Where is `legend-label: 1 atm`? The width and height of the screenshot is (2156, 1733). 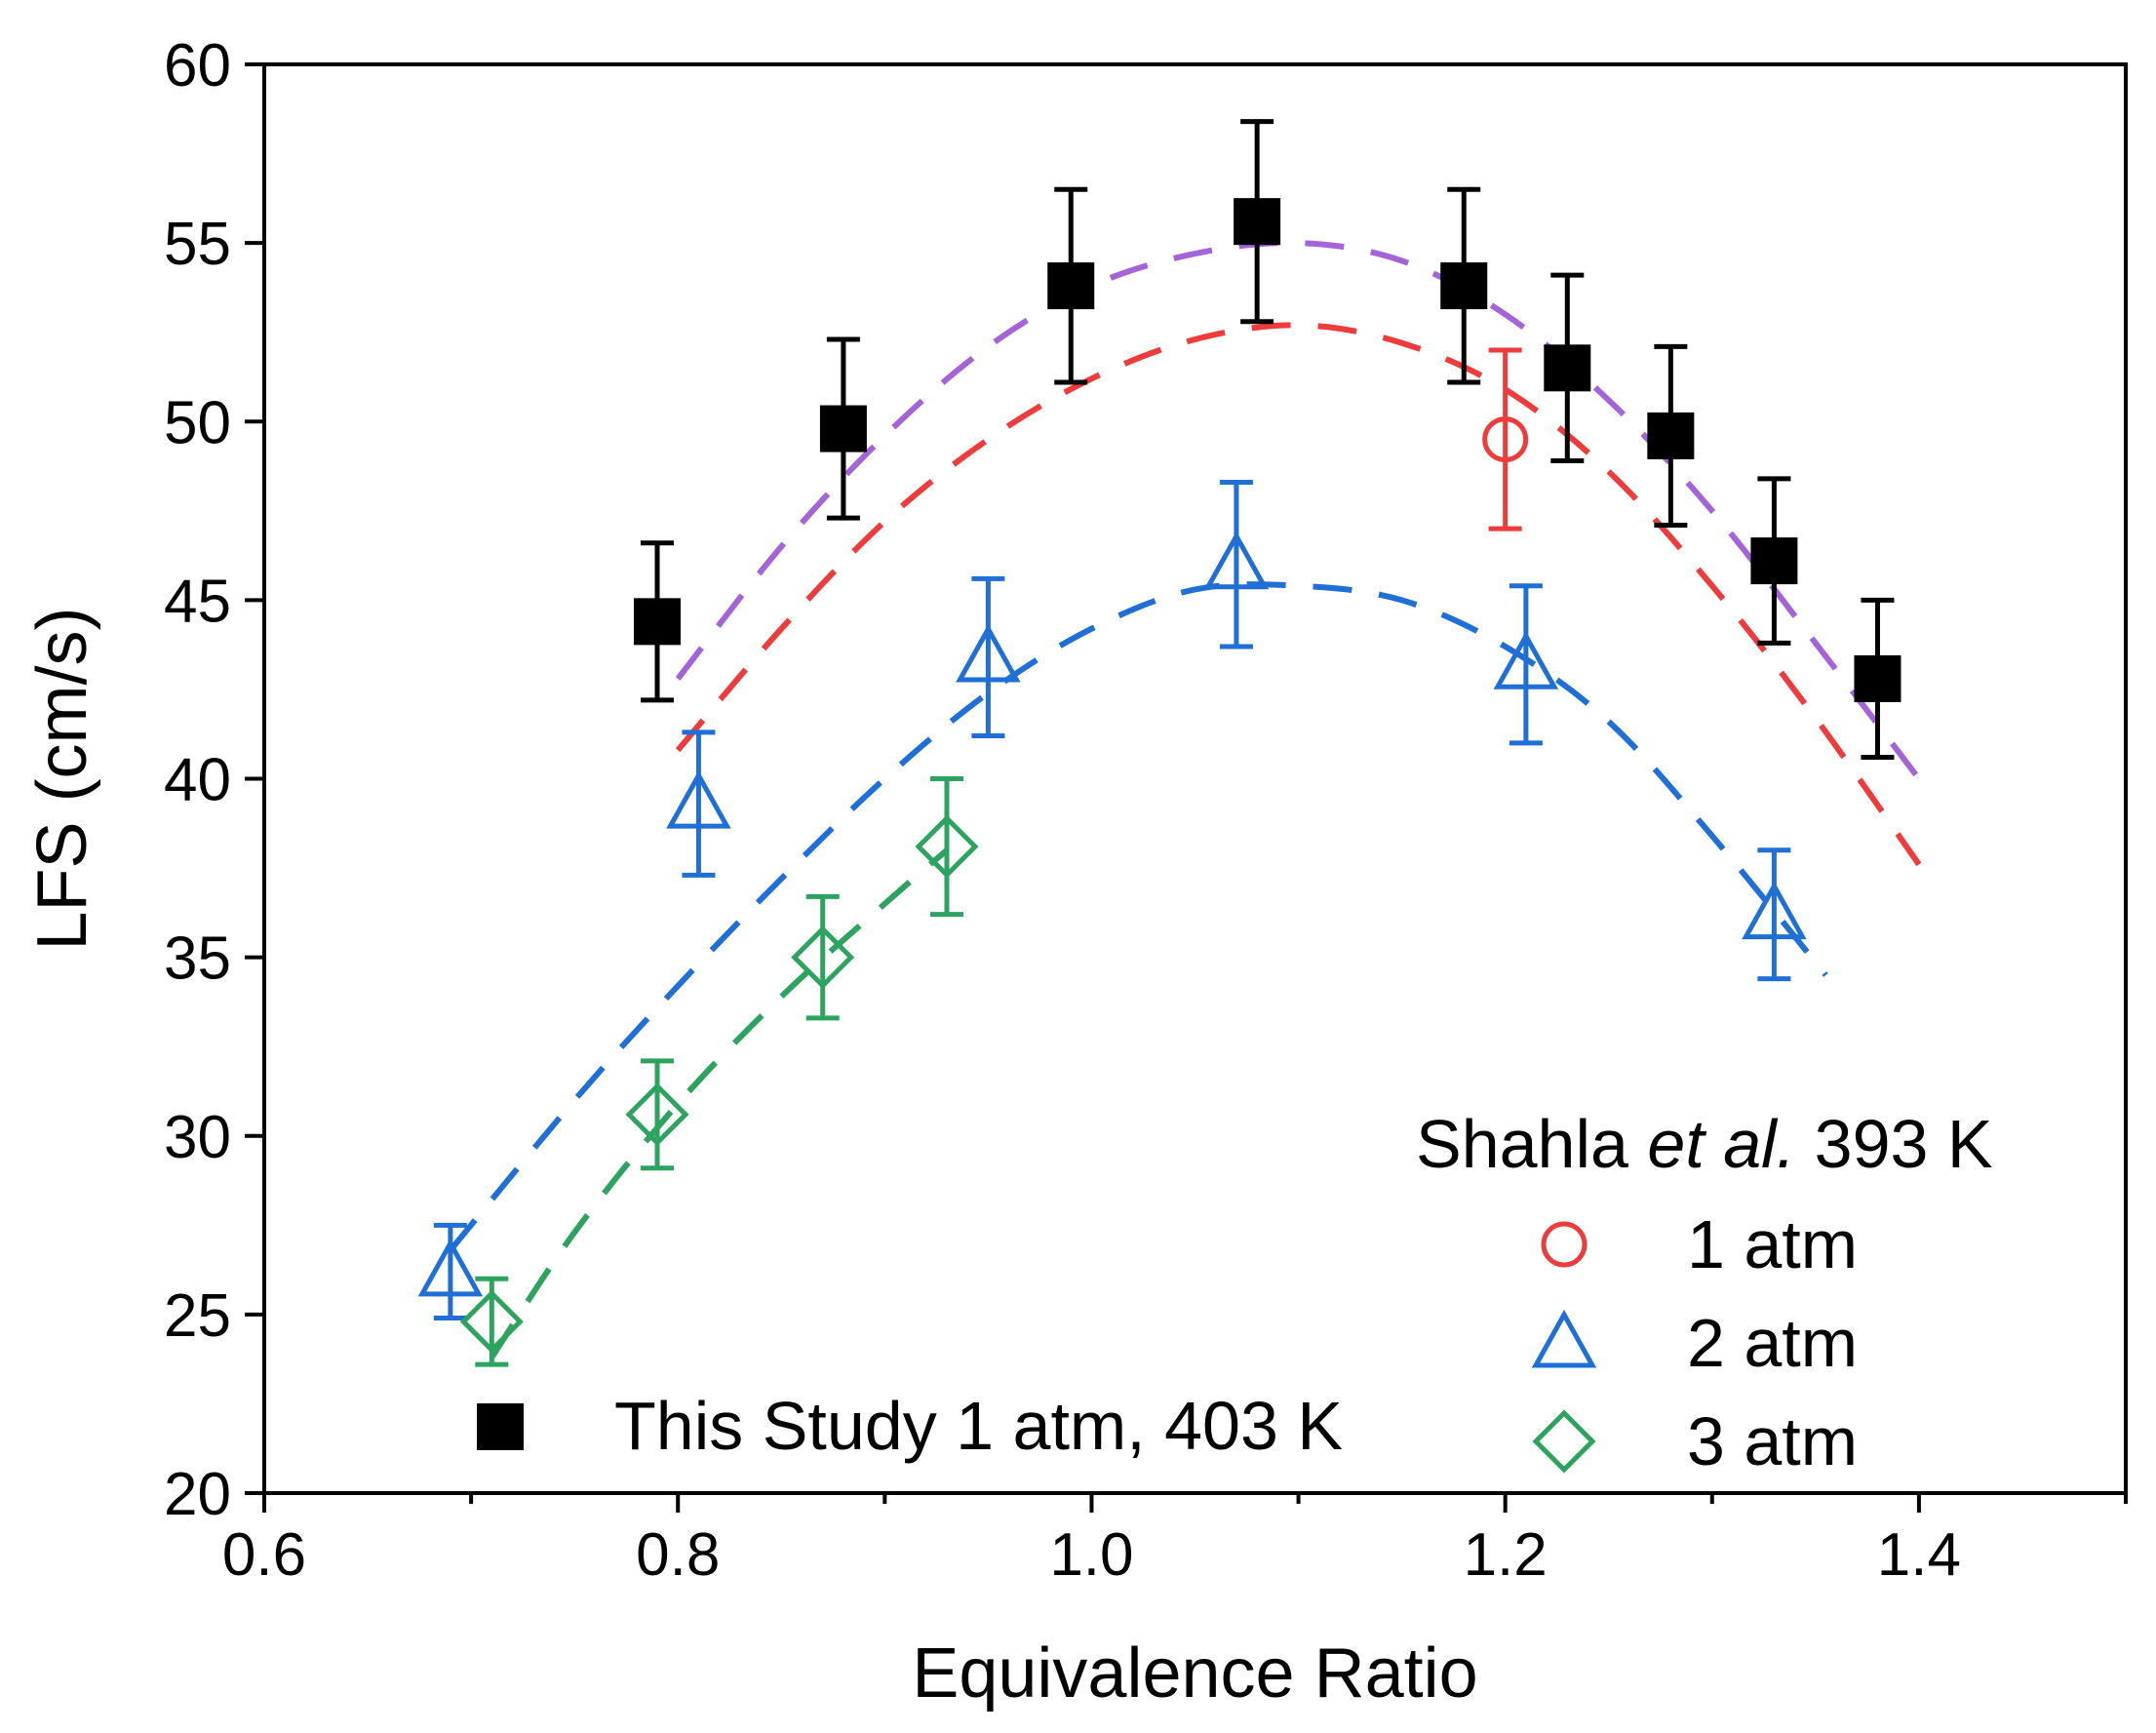
legend-label: 1 atm is located at coordinates (1772, 1244).